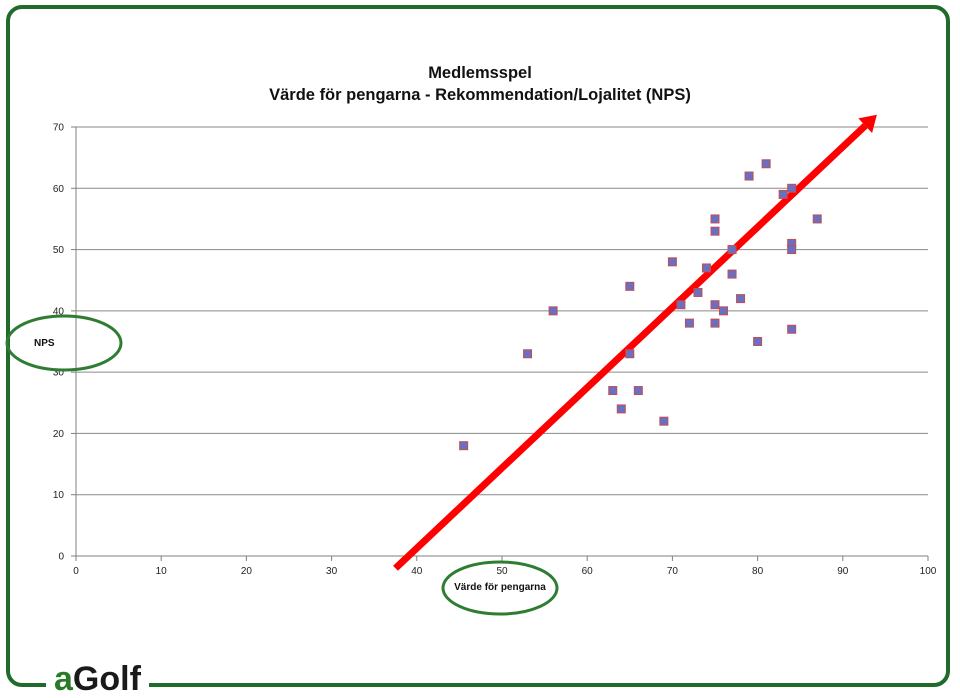 The width and height of the screenshot is (960, 698). What do you see at coordinates (247, 571) in the screenshot?
I see `x-tick-label: 20` at bounding box center [247, 571].